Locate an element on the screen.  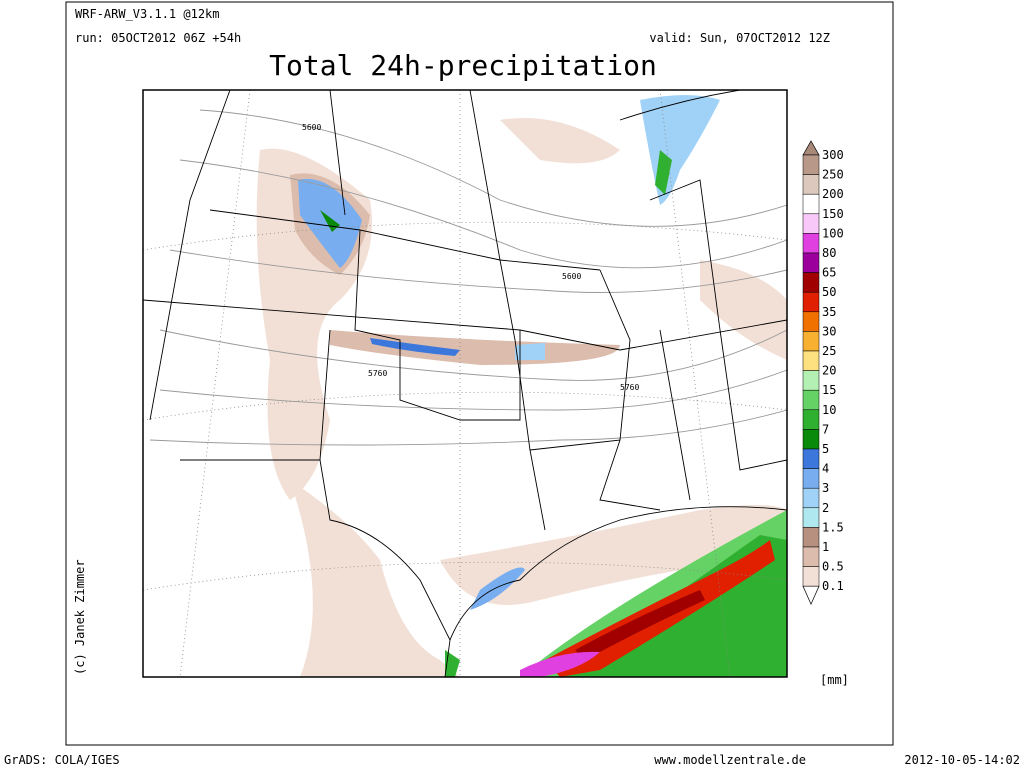
colorbar-label: 20 is located at coordinates (829, 371).